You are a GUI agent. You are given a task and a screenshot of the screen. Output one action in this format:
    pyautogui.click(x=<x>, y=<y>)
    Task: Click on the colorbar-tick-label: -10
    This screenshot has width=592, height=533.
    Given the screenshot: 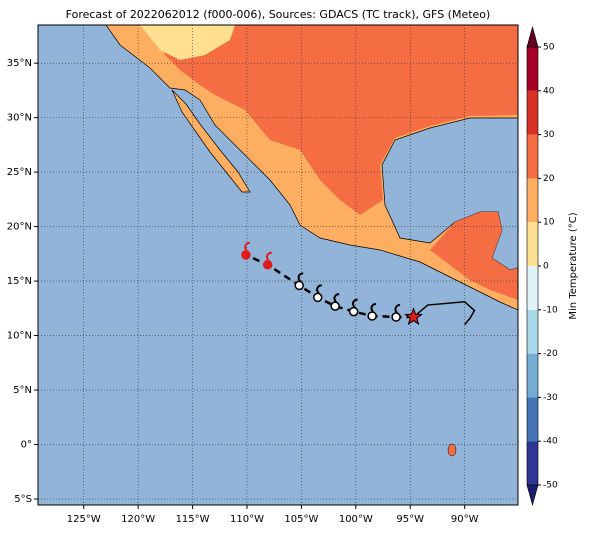 What is the action you would take?
    pyautogui.click(x=550, y=310)
    